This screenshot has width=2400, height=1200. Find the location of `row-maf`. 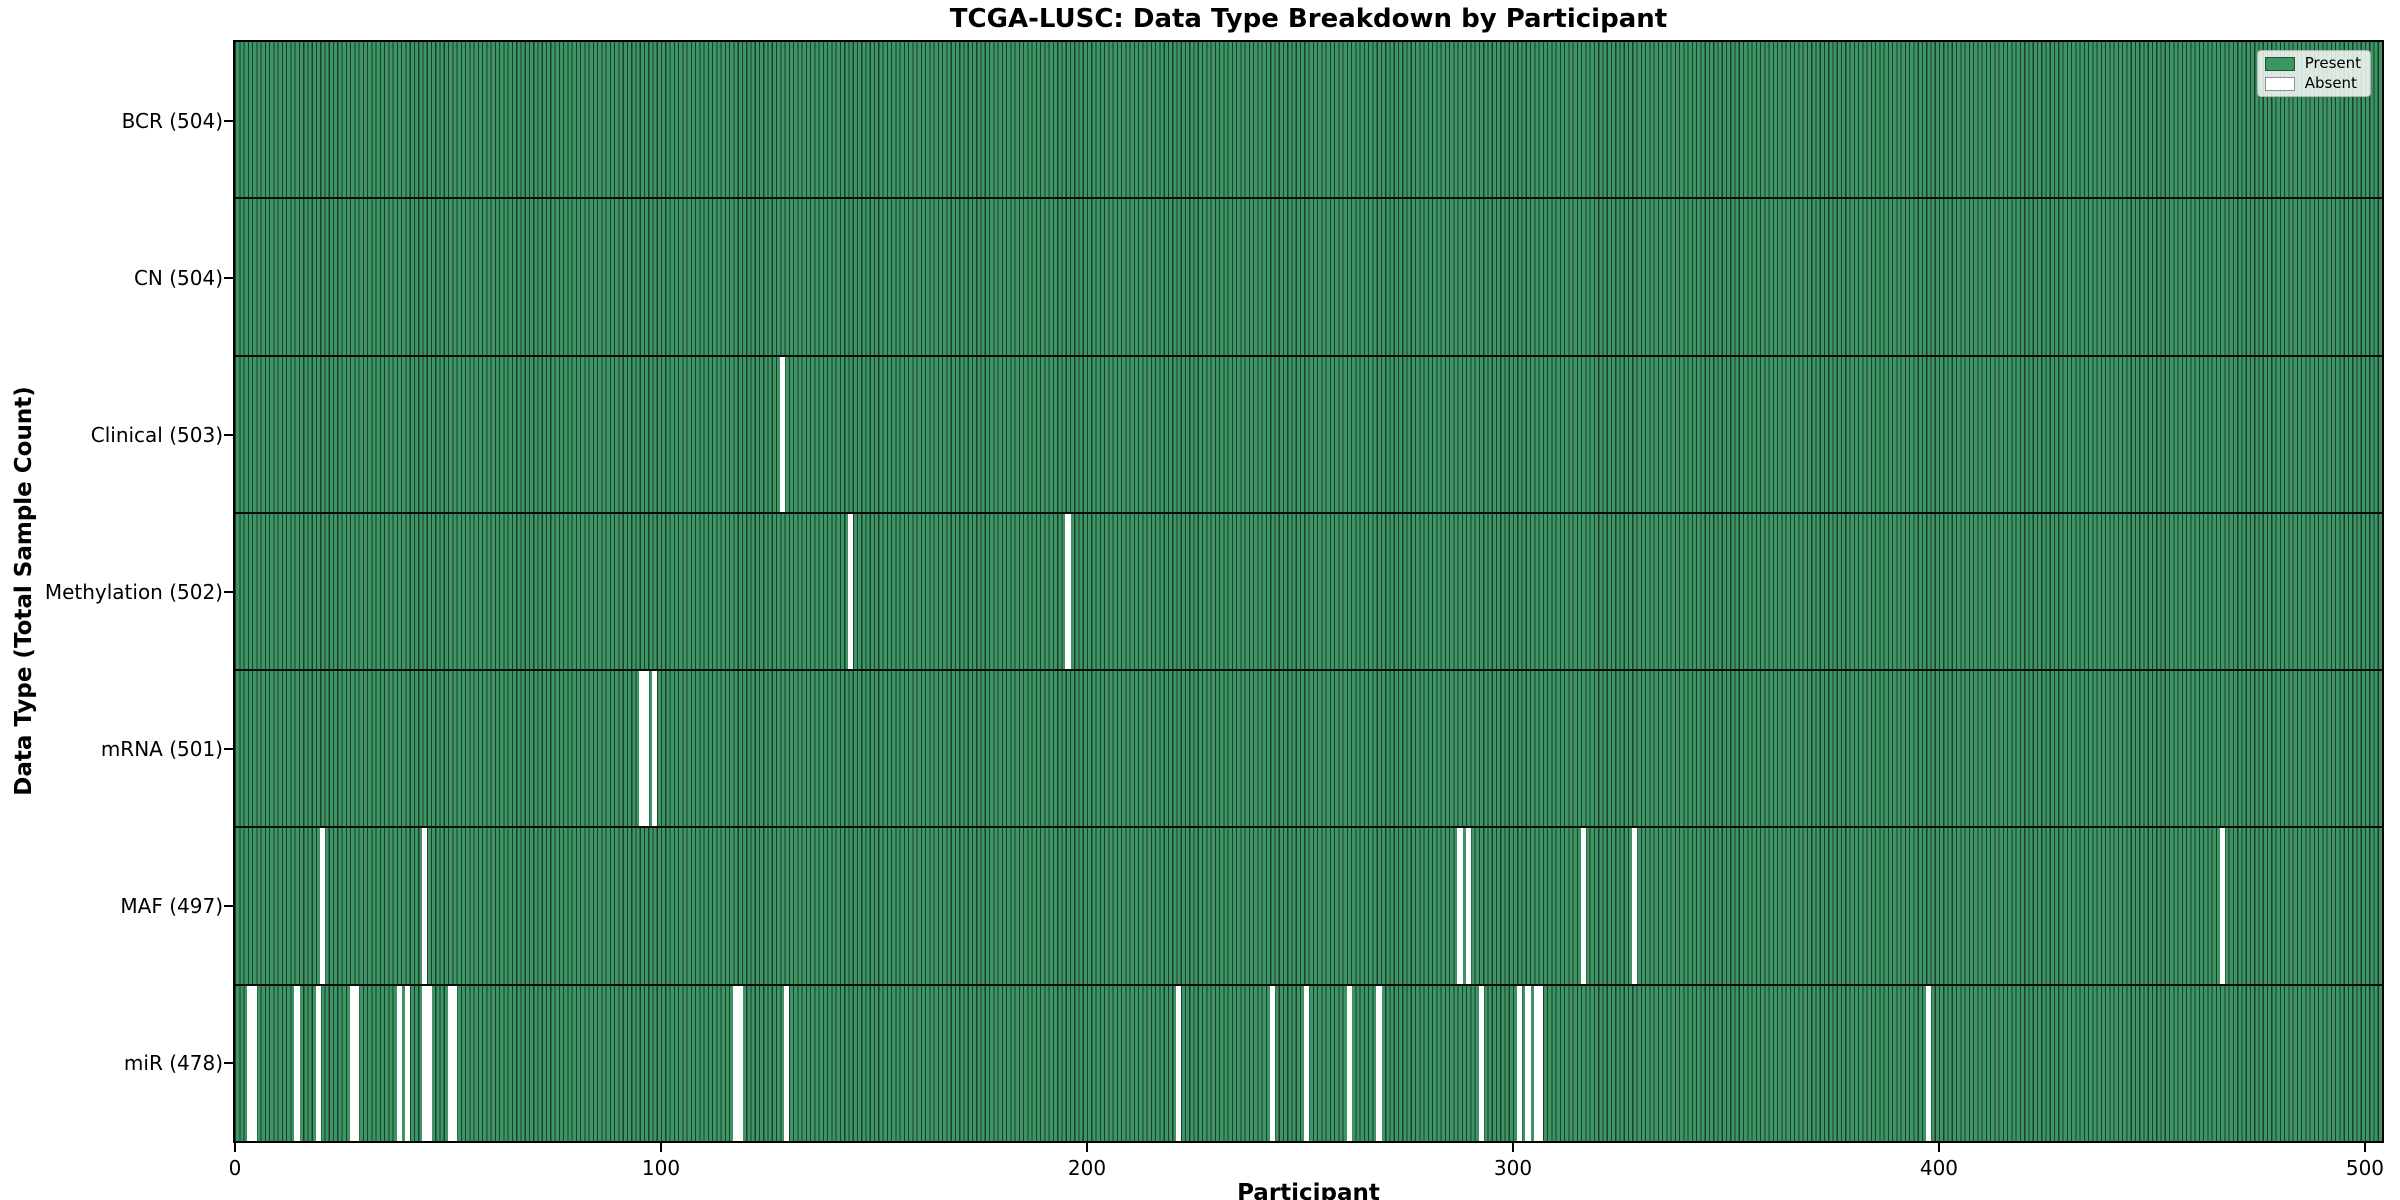

row-maf is located at coordinates (1308, 907).